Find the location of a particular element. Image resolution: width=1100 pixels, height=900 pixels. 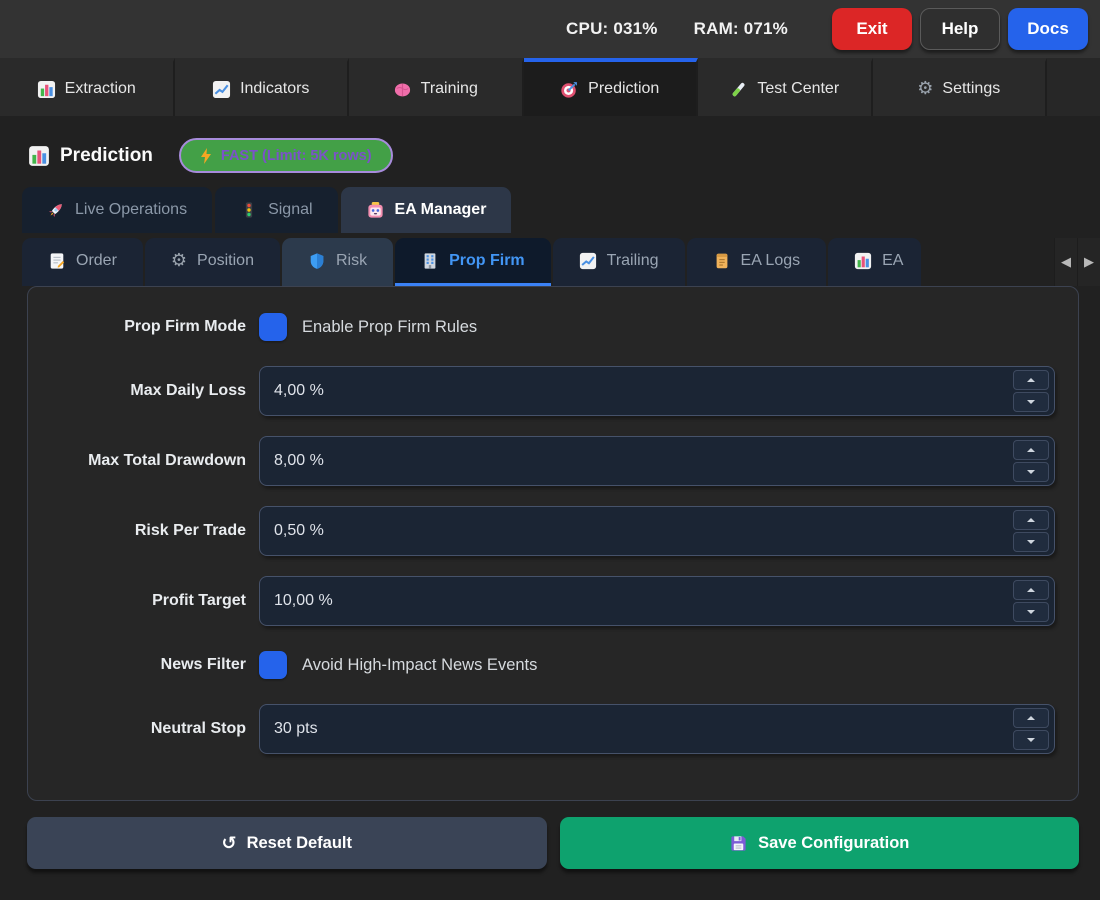

memo-icon is located at coordinates (57, 261).